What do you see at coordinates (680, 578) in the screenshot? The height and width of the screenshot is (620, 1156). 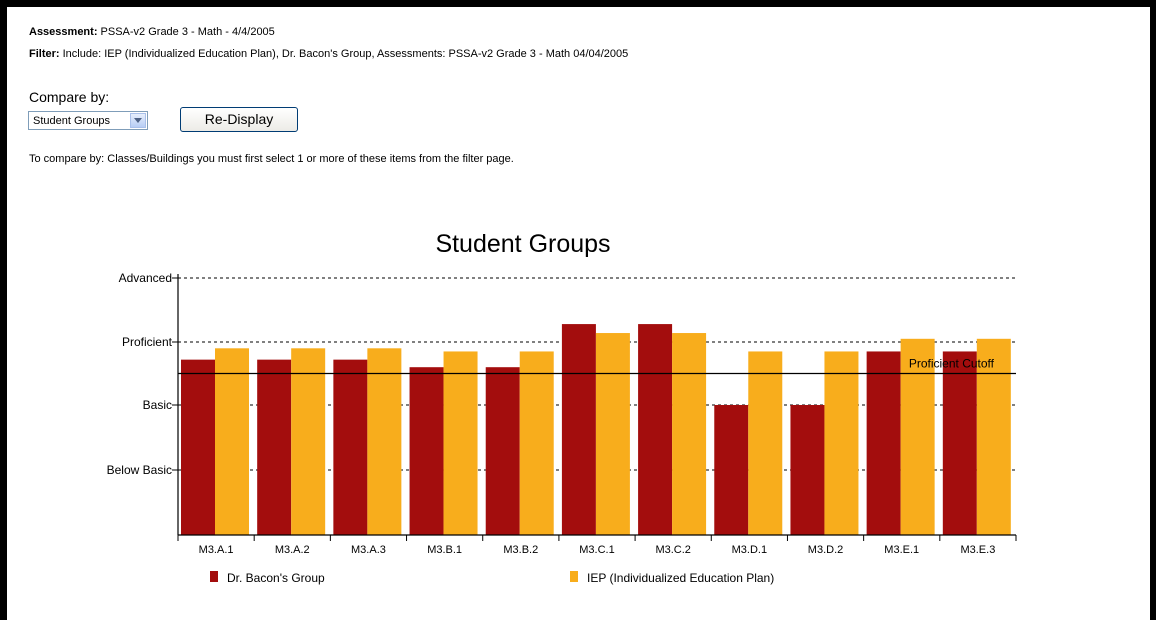 I see `legend-label: IEP (Individualized Education Plan)` at bounding box center [680, 578].